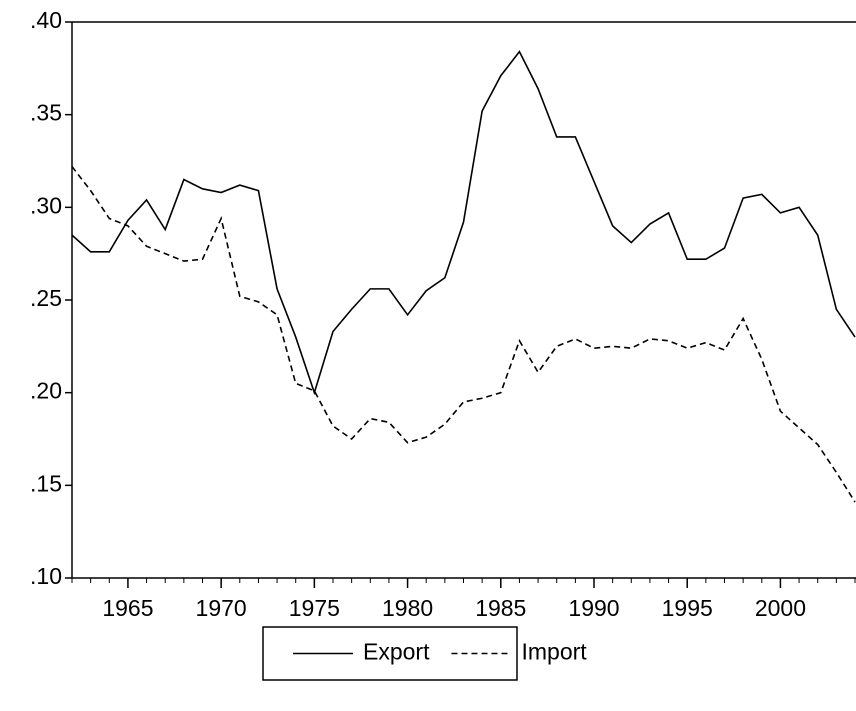 The width and height of the screenshot is (856, 711). Describe the element at coordinates (46, 298) in the screenshot. I see `y-tick-label: .25` at that location.